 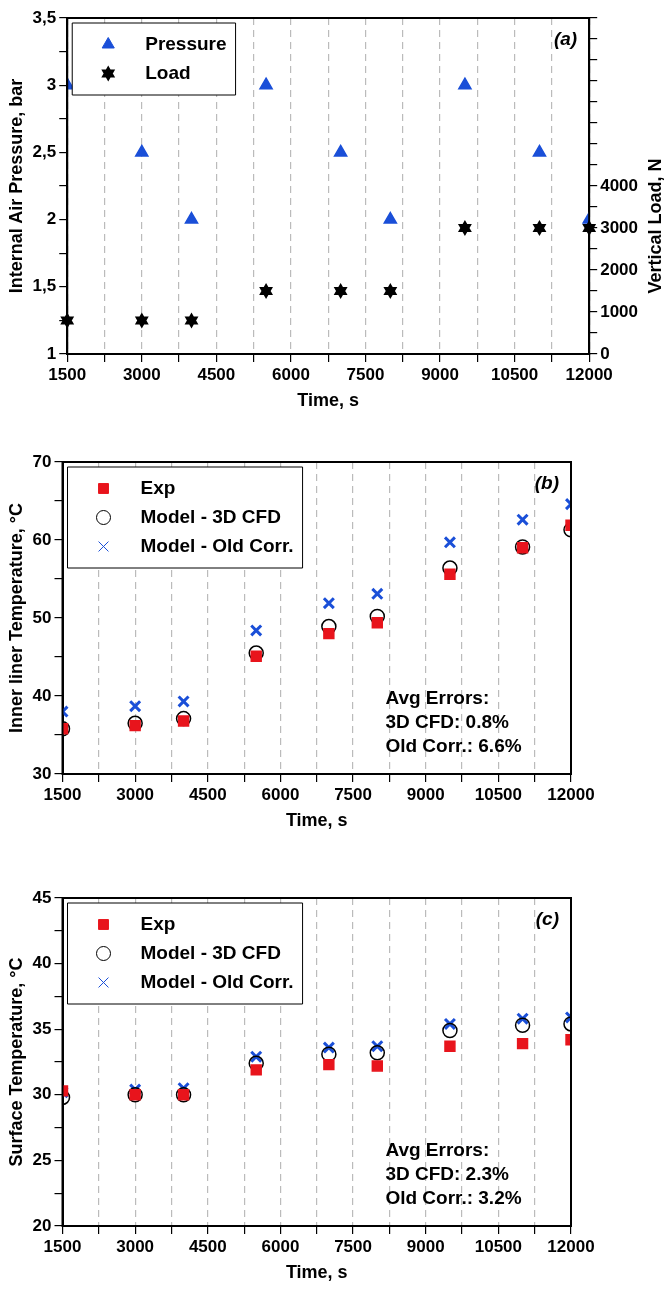 What do you see at coordinates (44, 286) in the screenshot?
I see `y-tick-label: 1,5` at bounding box center [44, 286].